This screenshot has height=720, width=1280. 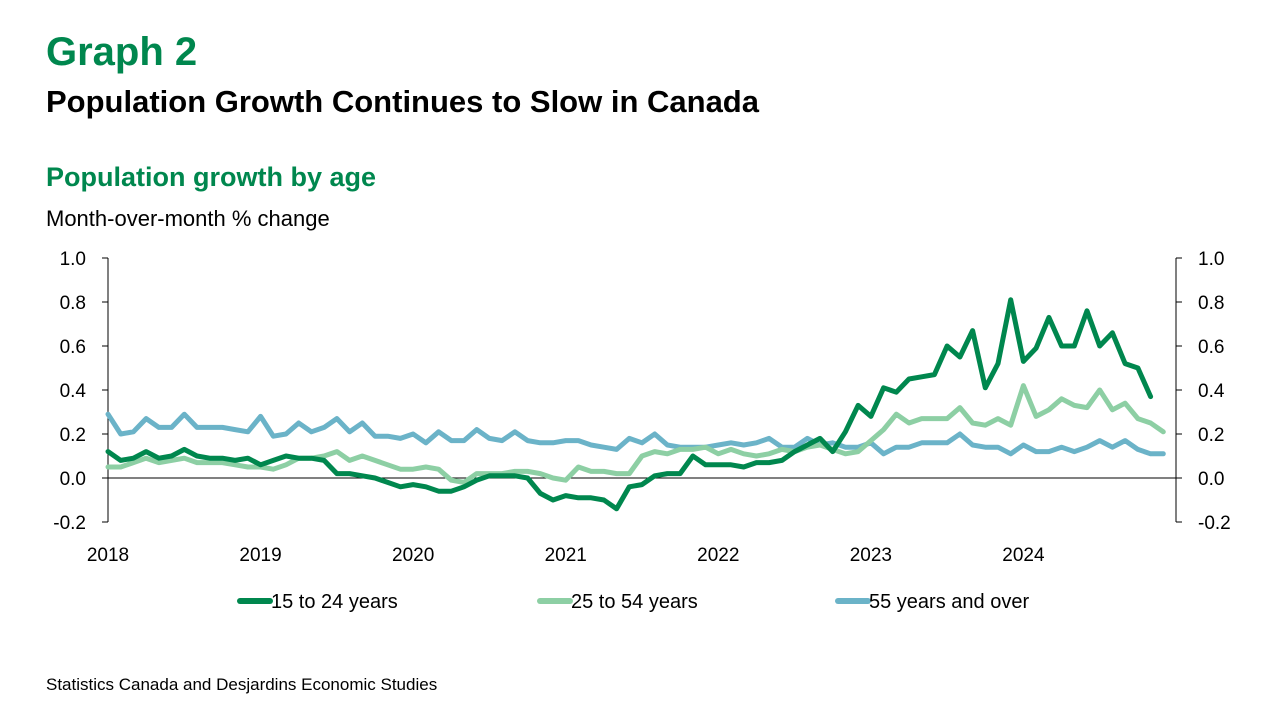 I want to click on y-tick-label-right: 0.6, so click(x=1211, y=347).